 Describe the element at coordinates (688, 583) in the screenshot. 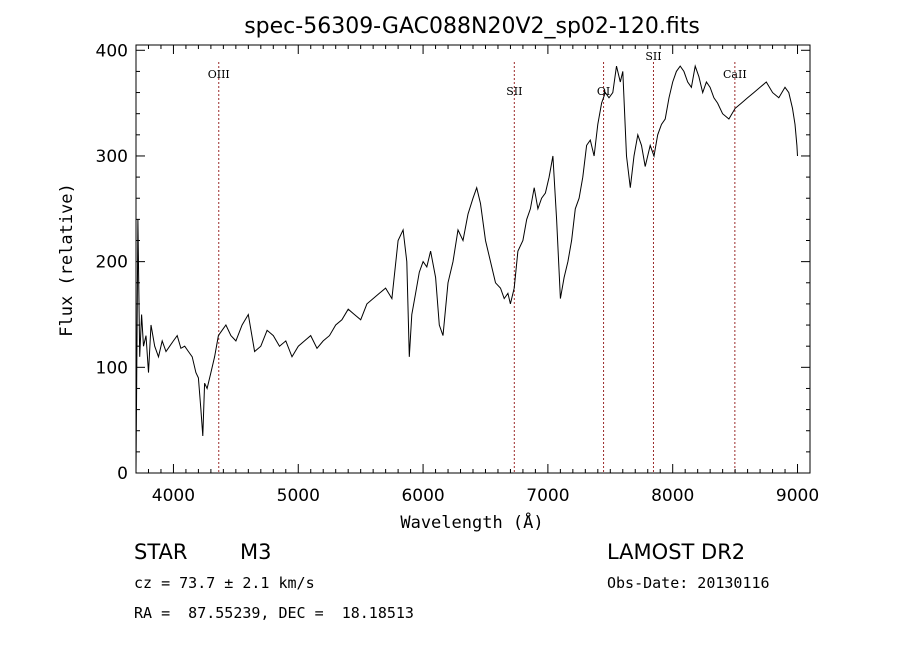

I see `observation-date: Obs-Date: 20130116` at that location.